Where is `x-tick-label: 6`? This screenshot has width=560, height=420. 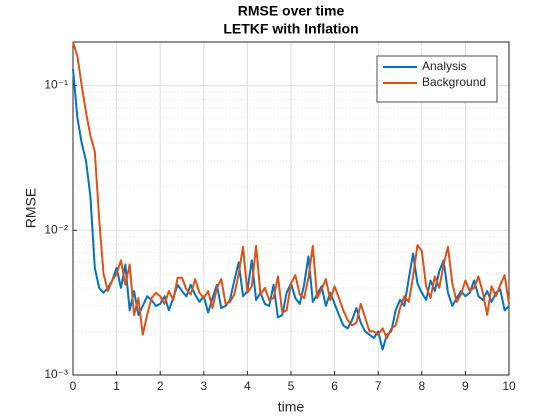
x-tick-label: 6 is located at coordinates (334, 386).